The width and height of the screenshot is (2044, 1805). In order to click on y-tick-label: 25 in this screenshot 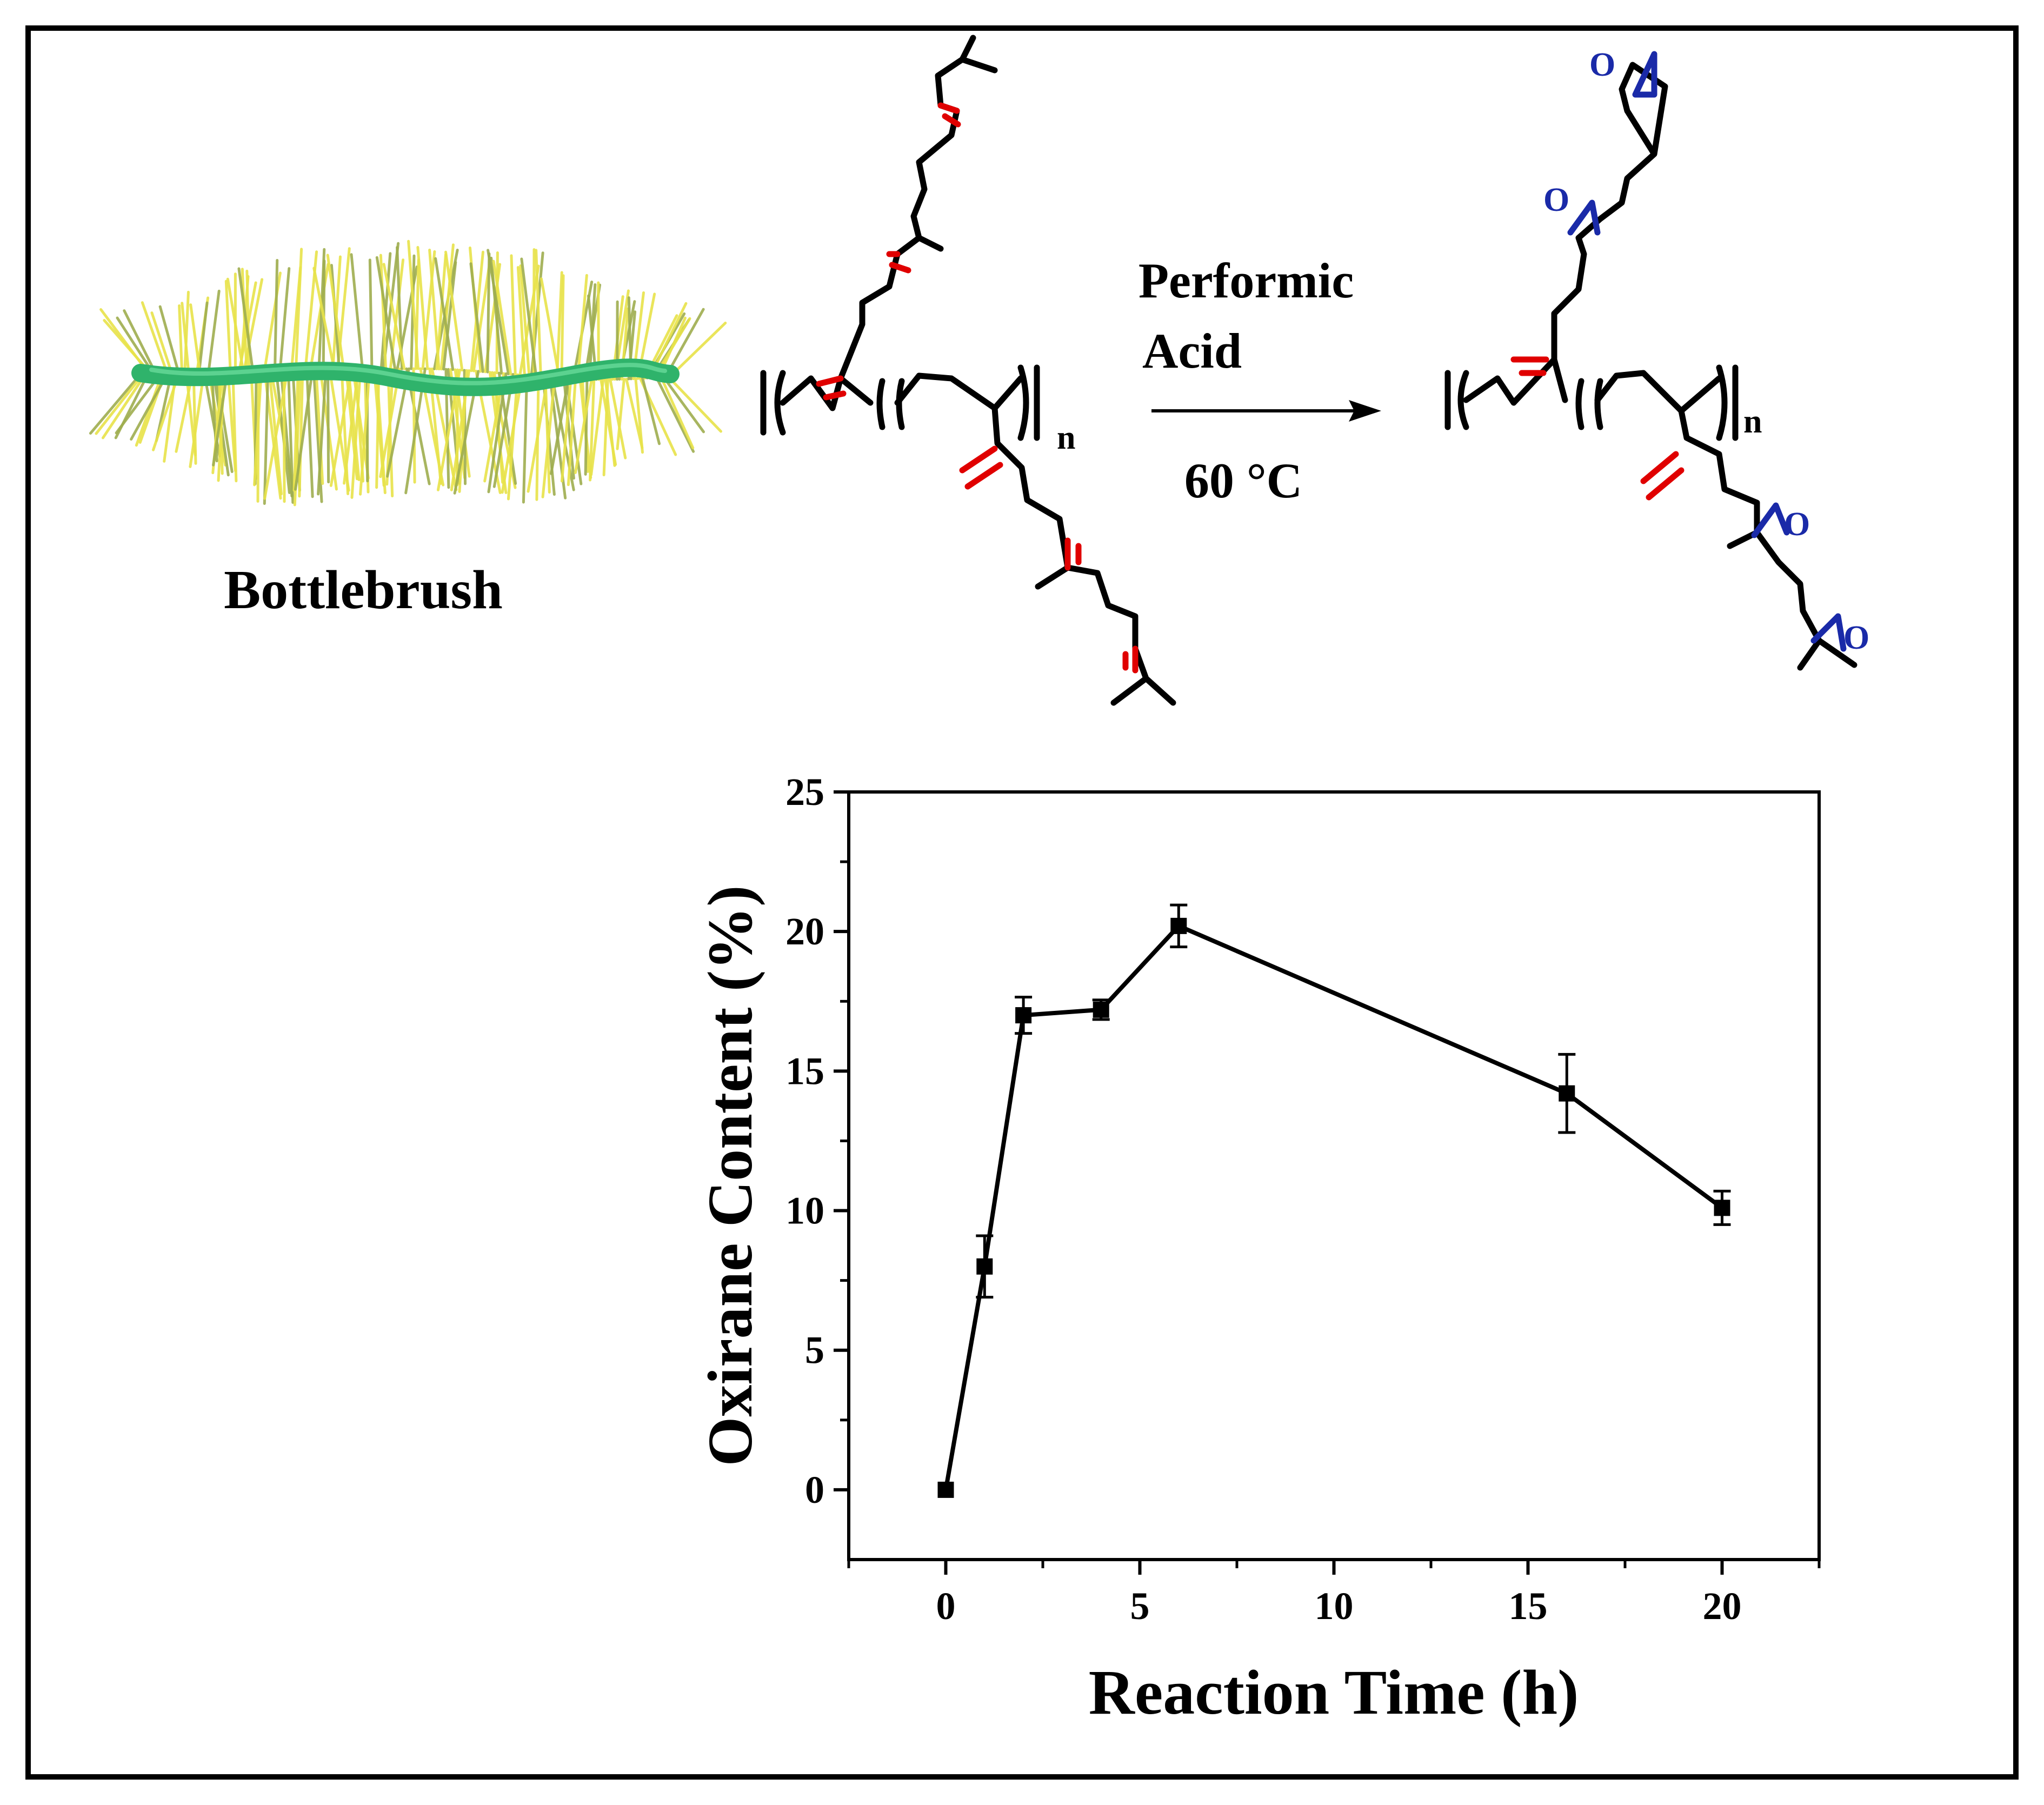, I will do `click(804, 792)`.